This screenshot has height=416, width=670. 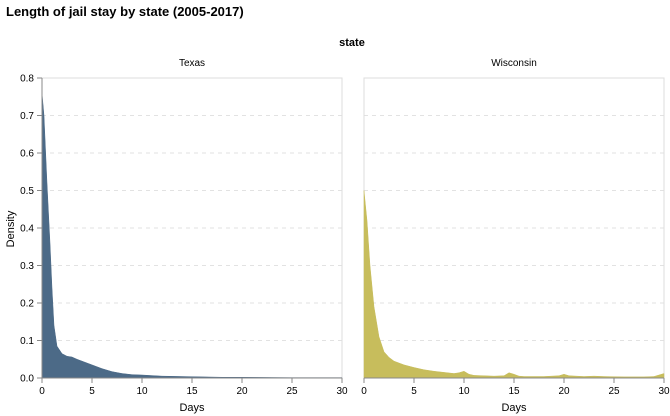 I want to click on y-tick-label: 0.4, so click(x=27, y=229).